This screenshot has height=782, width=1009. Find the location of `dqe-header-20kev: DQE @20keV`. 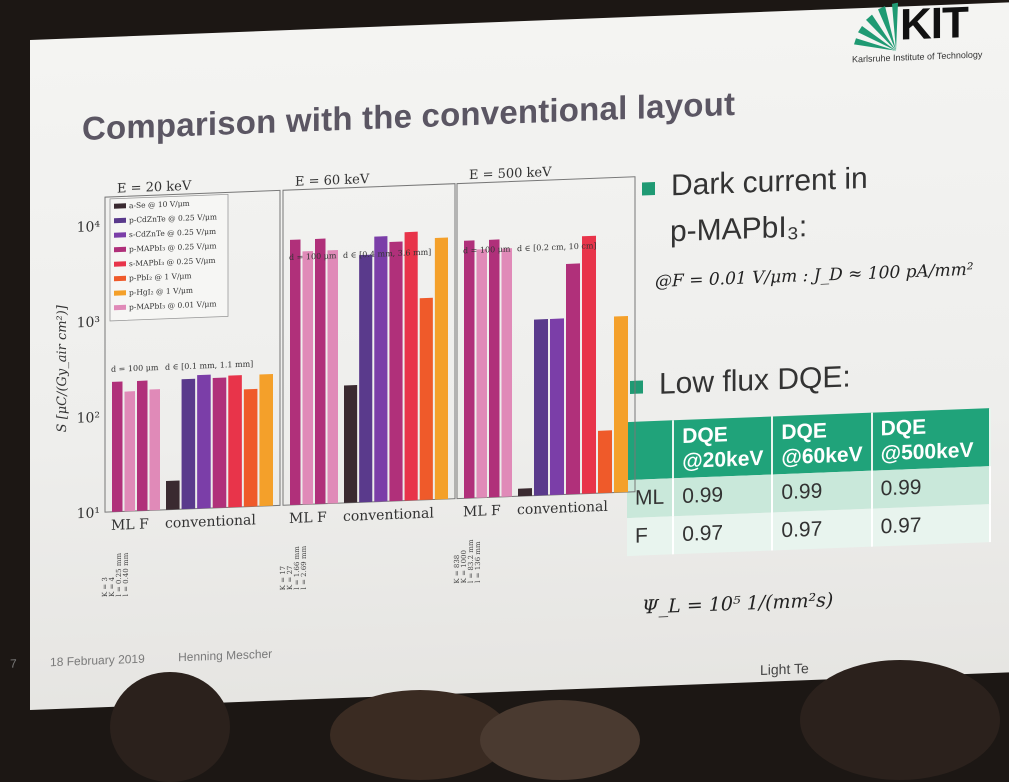

dqe-header-20kev: DQE @20keV is located at coordinates (723, 447).